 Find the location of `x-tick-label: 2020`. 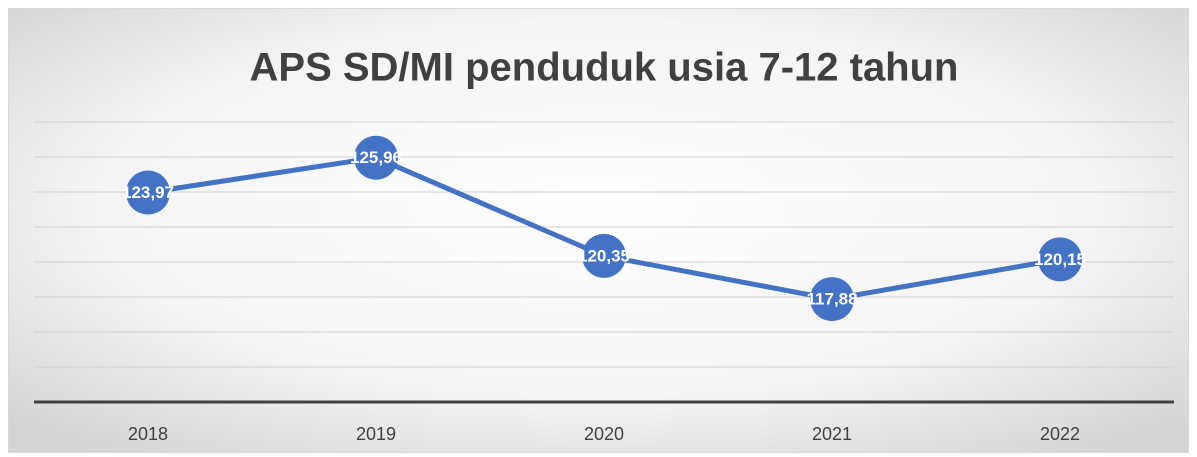

x-tick-label: 2020 is located at coordinates (604, 434).